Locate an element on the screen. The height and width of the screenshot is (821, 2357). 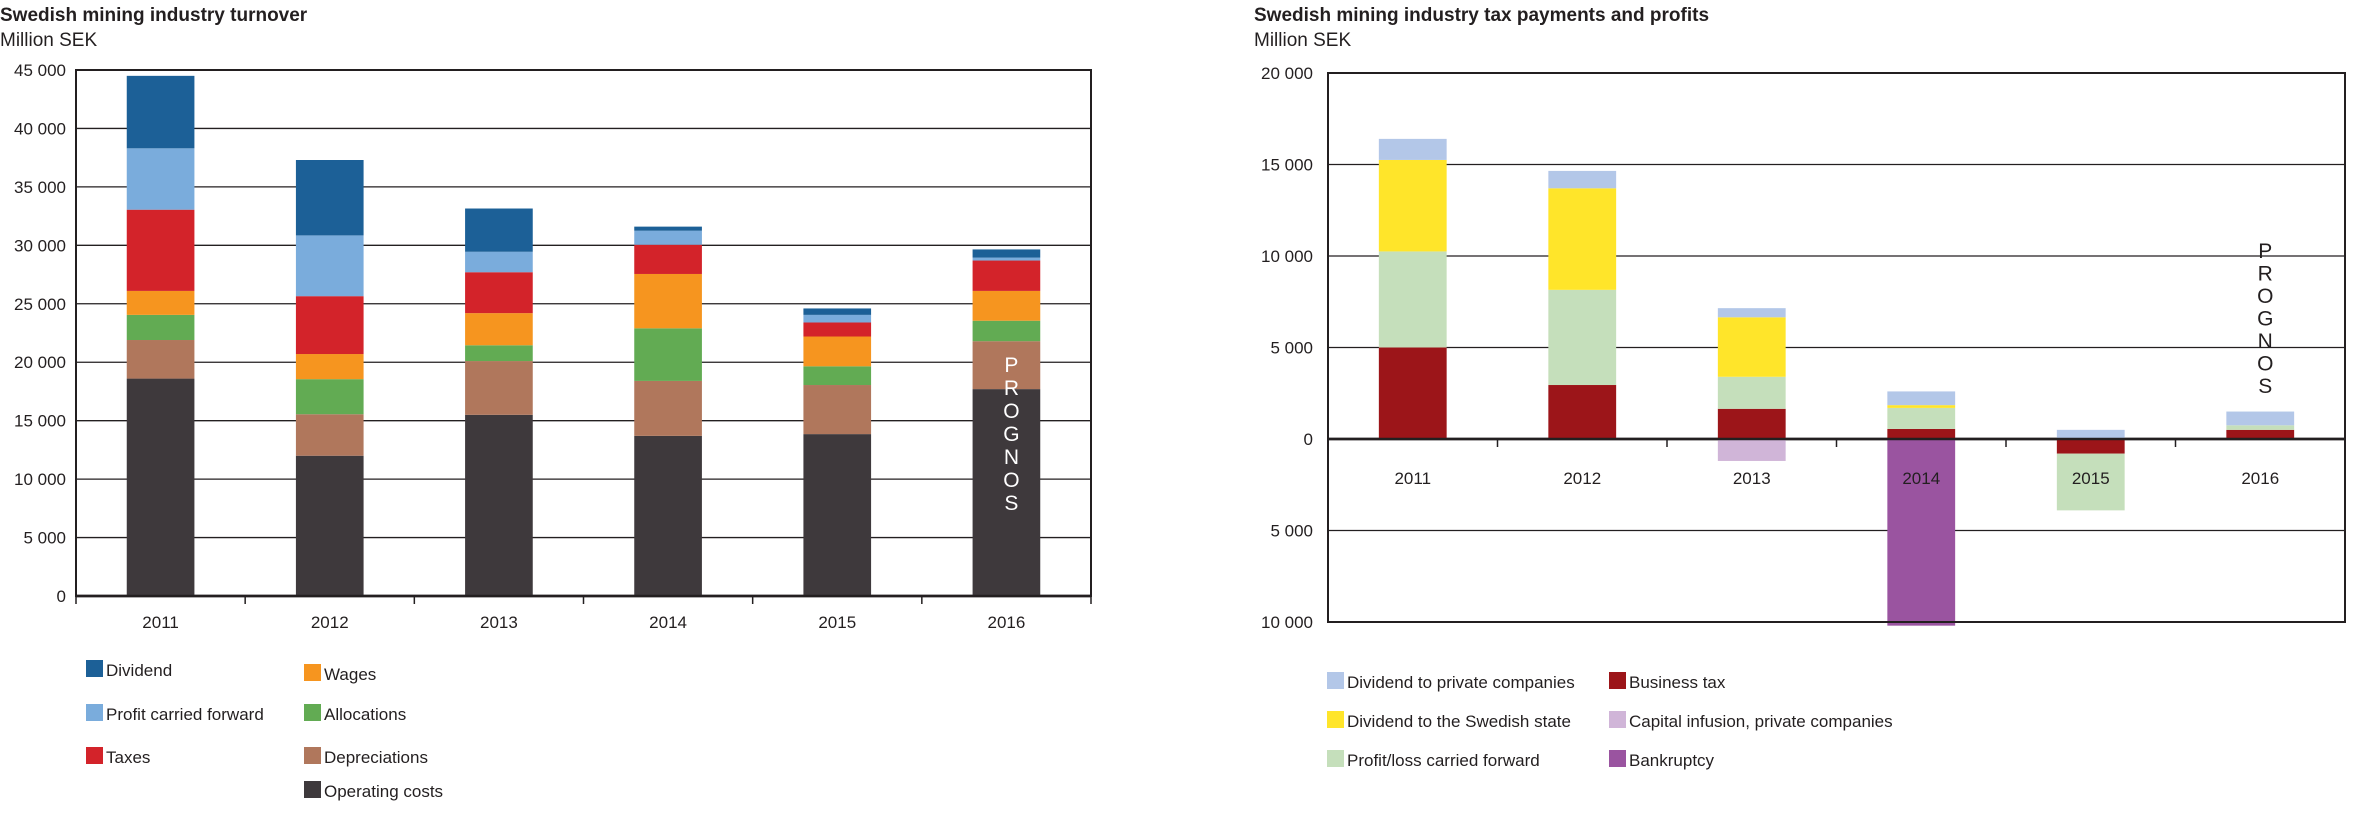
x-tick-label: 2011 is located at coordinates (160, 622).